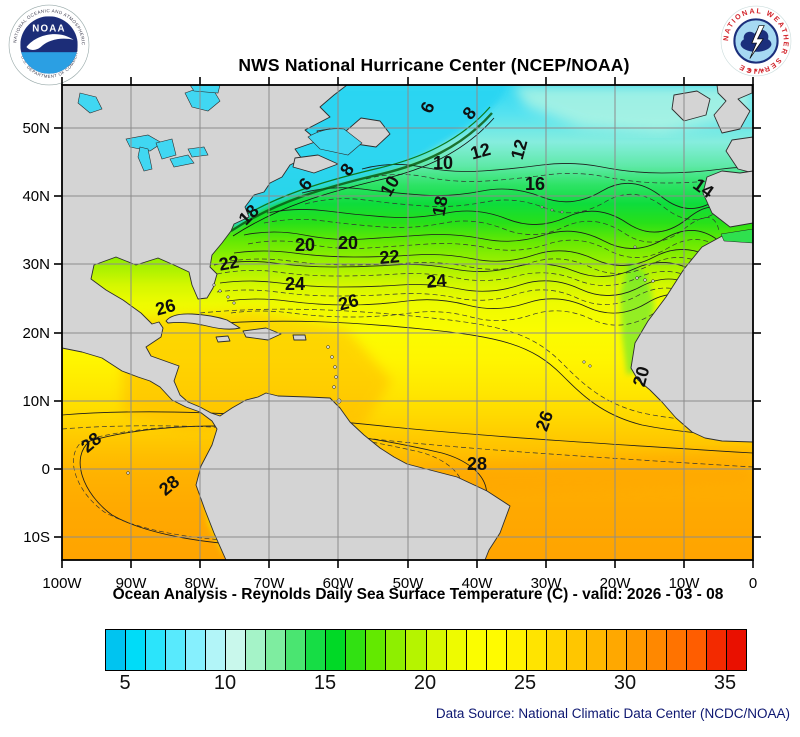 The height and width of the screenshot is (737, 800). What do you see at coordinates (182, 161) in the screenshot?
I see `lake-erie` at bounding box center [182, 161].